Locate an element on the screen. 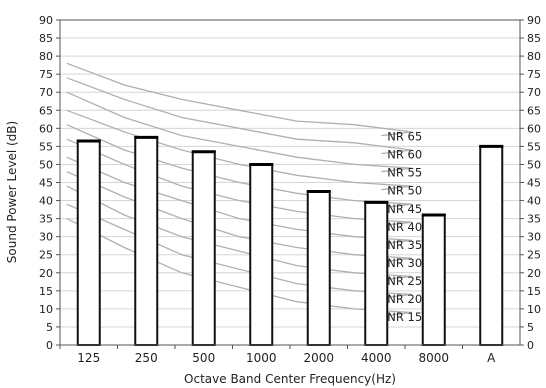 This screenshot has width=546, height=388. y-tick-label: 30 is located at coordinates (46, 237).